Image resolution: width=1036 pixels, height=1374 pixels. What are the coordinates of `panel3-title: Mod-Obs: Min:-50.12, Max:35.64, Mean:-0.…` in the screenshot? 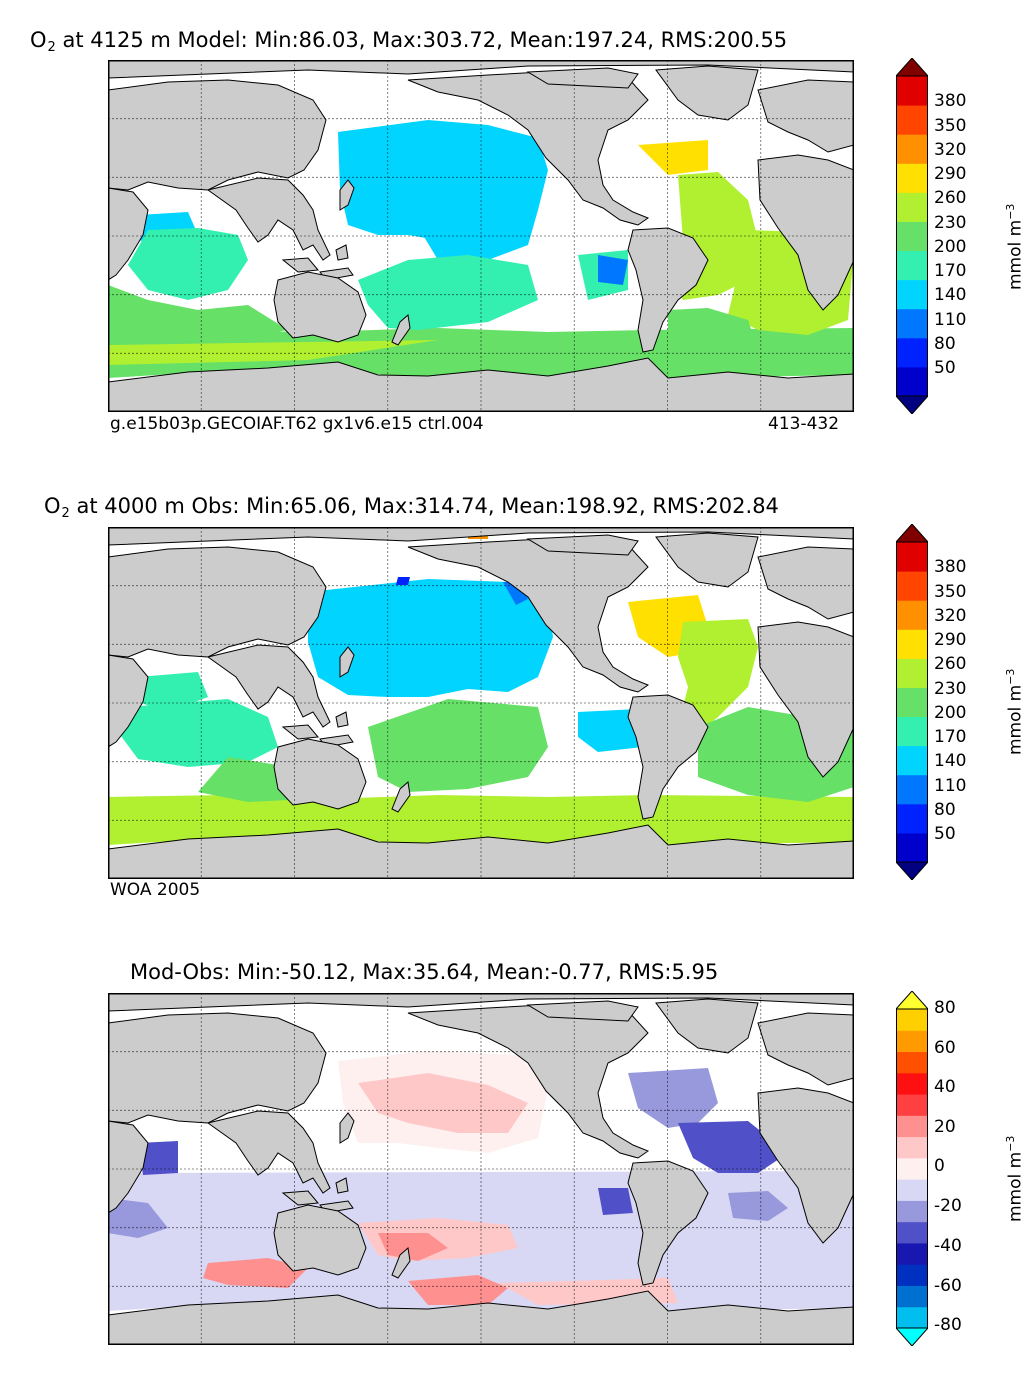 It's located at (424, 972).